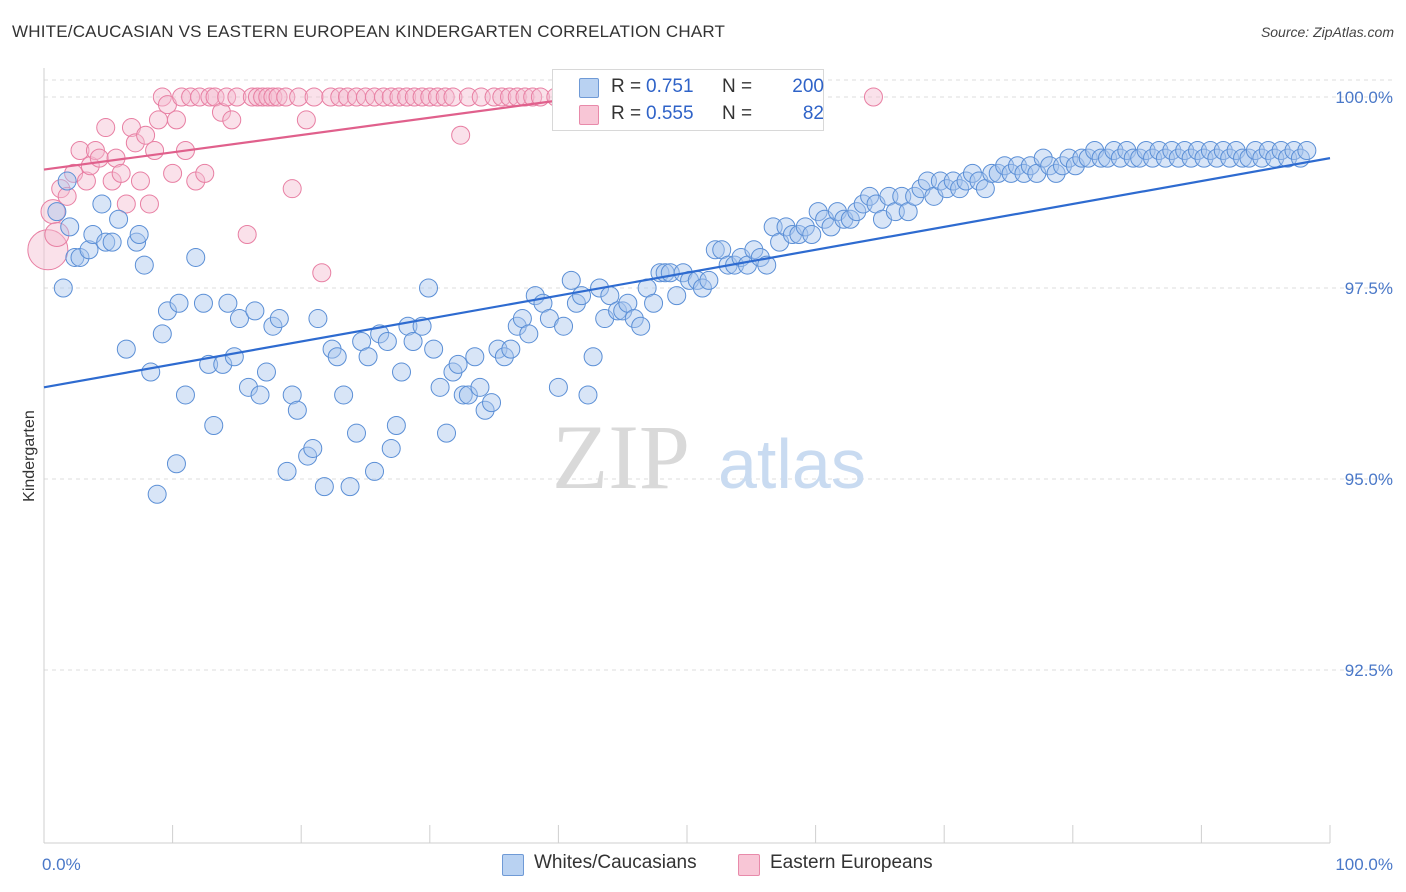 This screenshot has height=892, width=1406. Describe the element at coordinates (808, 86) in the screenshot. I see `legend-n-value: 200` at that location.